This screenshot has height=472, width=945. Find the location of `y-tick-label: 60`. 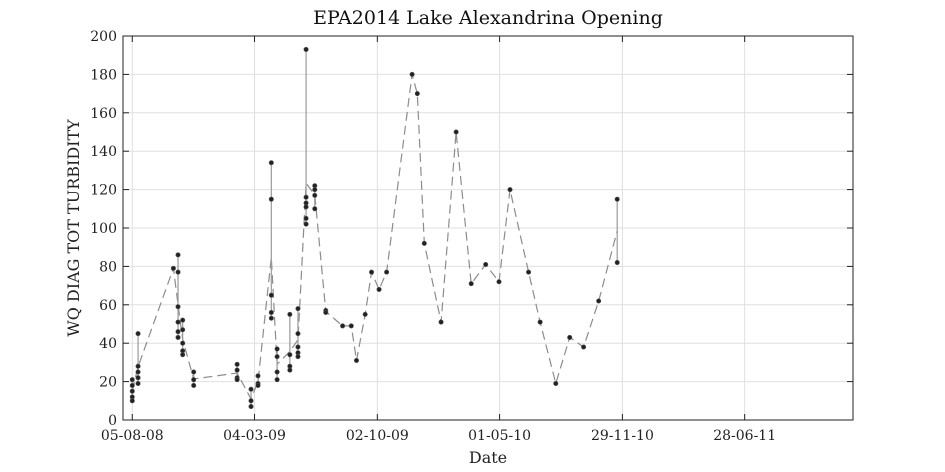

y-tick-label: 60 is located at coordinates (108, 306).